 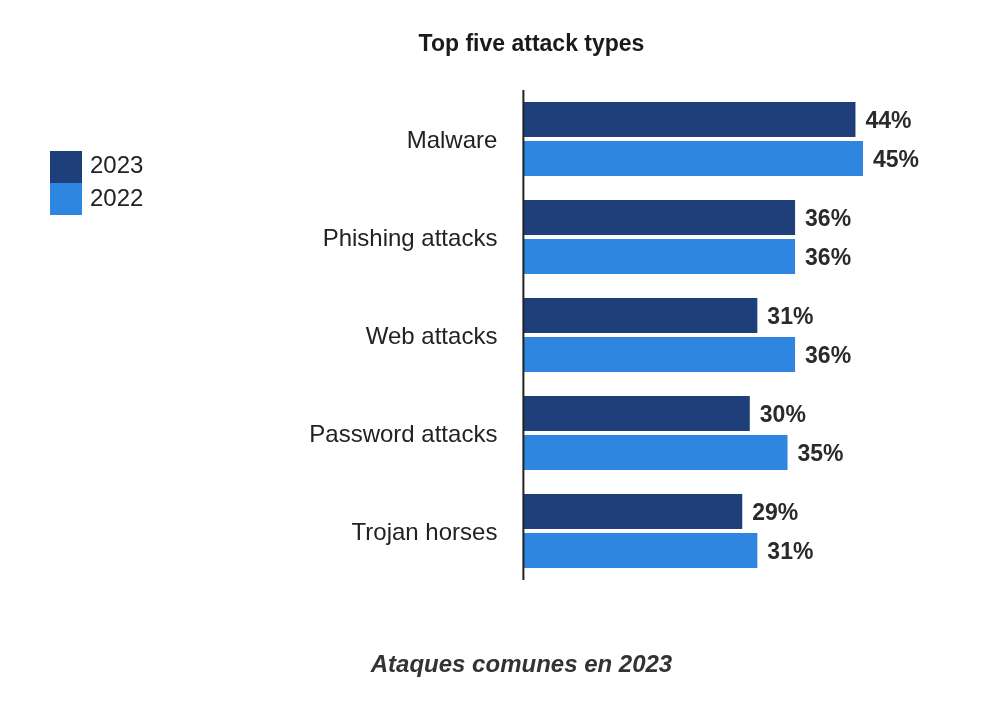 I want to click on y-tick-label: Phishing attacks, so click(x=410, y=237).